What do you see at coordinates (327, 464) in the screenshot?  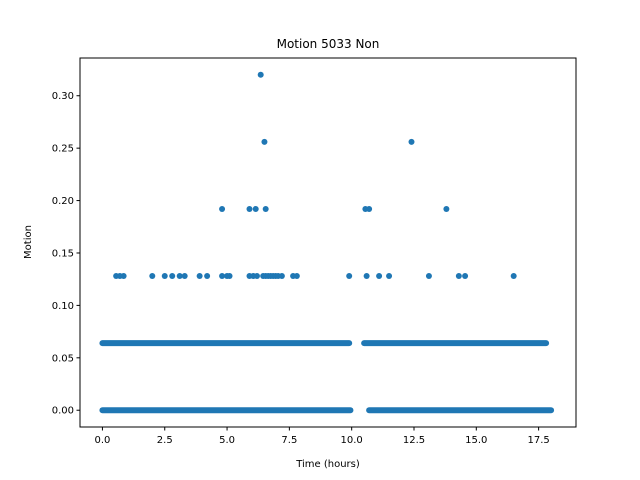 I see `x-axis-label: Time (hours)` at bounding box center [327, 464].